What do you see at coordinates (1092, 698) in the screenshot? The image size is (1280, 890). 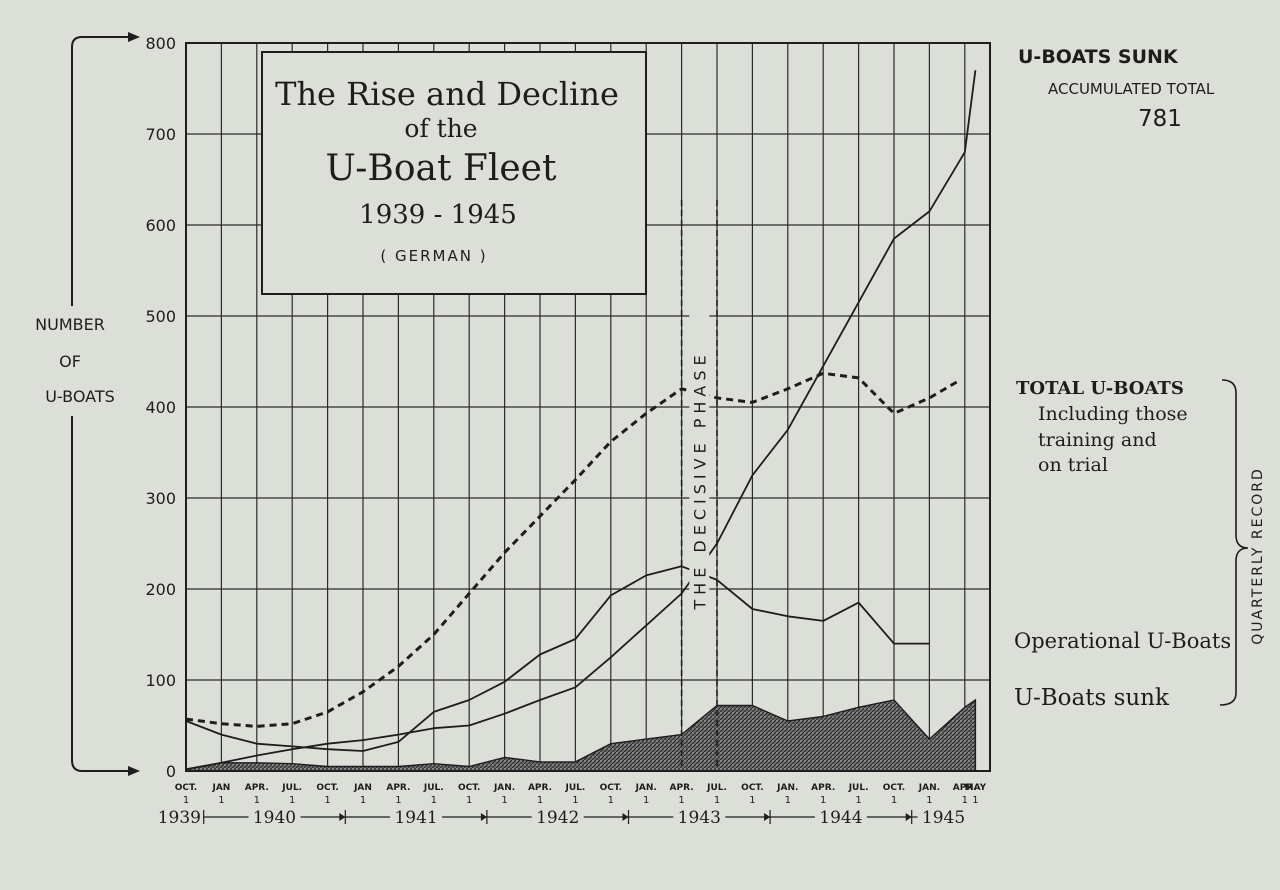 I see `u-boats-sunk-label: U-Boats sunk` at bounding box center [1092, 698].